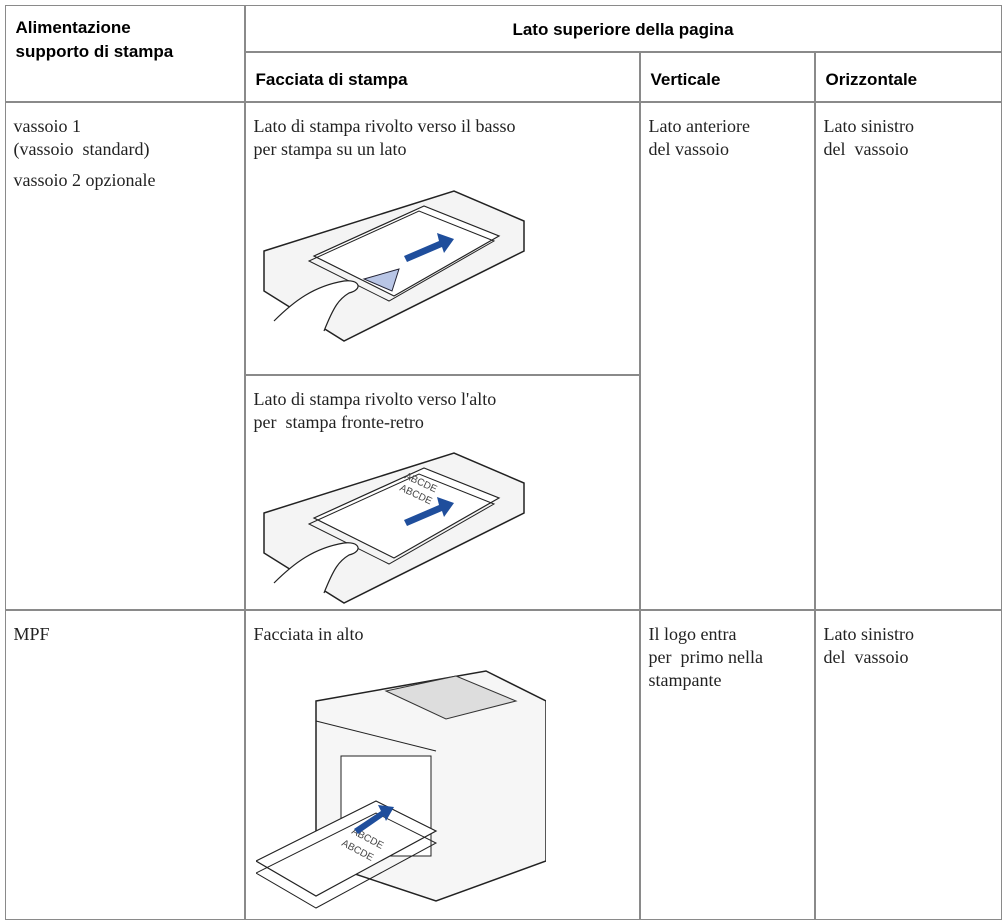 The image size is (1007, 924). I want to click on header-line: Alimentazione, so click(73, 27).